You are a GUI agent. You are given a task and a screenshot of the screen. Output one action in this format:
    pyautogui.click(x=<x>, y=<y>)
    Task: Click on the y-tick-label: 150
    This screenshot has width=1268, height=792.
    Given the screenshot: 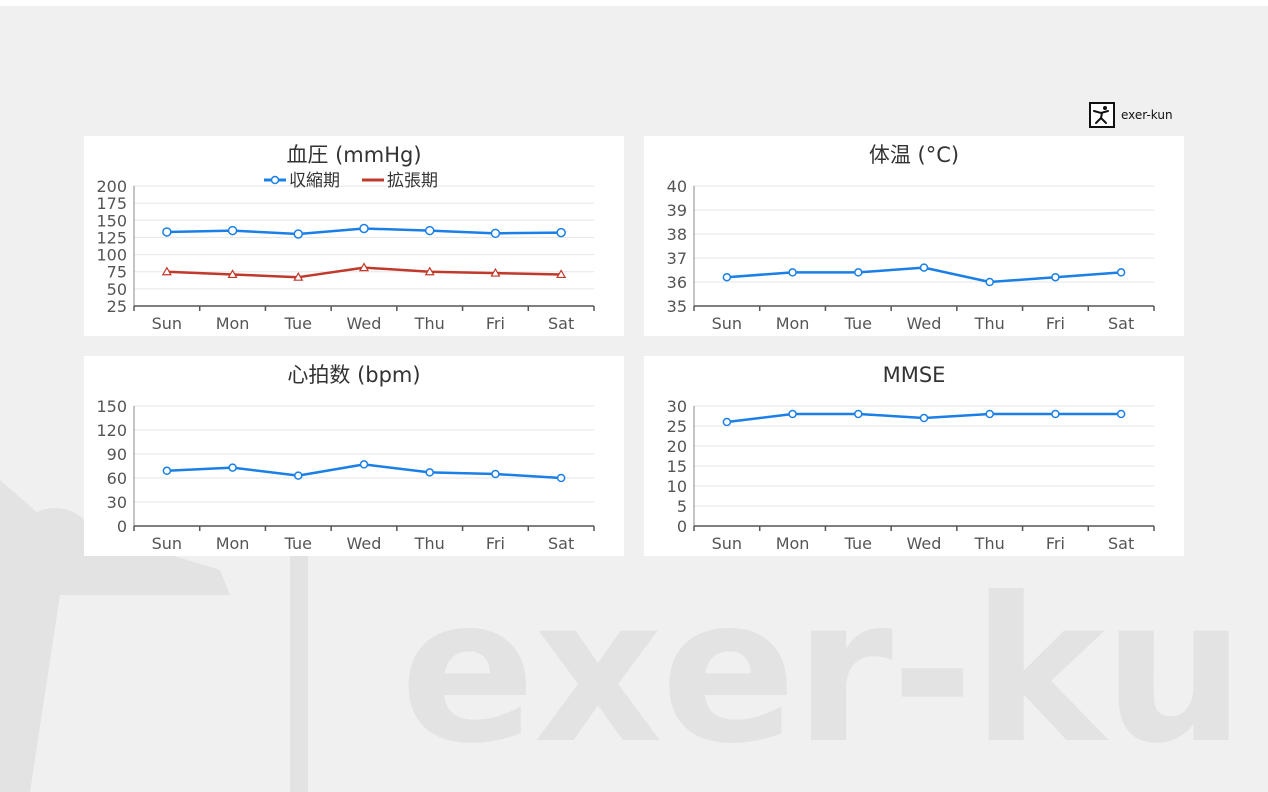 What is the action you would take?
    pyautogui.click(x=111, y=220)
    